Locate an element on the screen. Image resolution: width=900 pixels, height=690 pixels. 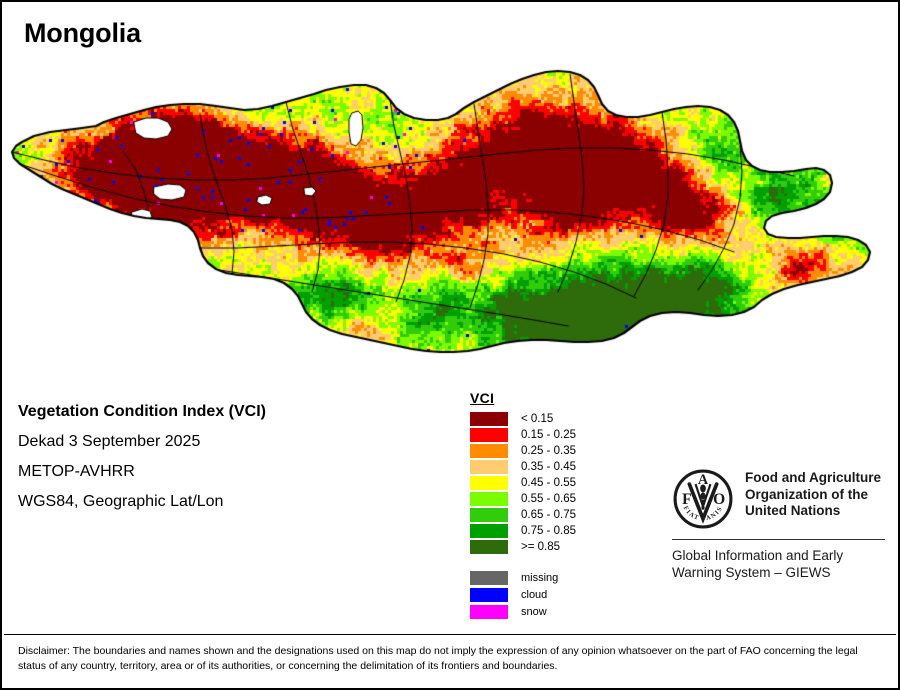
legend-special-row: missing is located at coordinates (565, 577).